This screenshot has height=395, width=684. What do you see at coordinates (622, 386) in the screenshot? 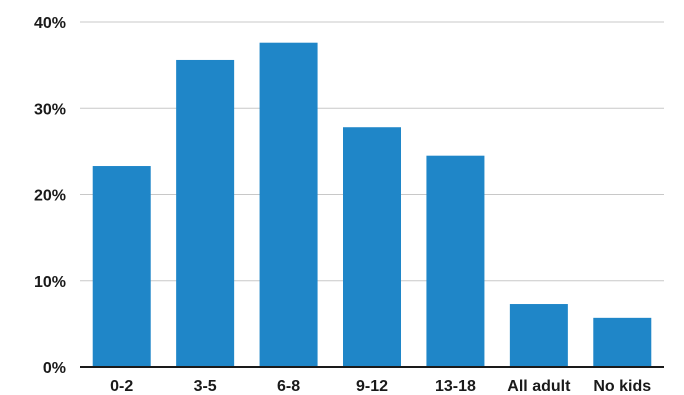
I see `x-tick-label: No kids` at bounding box center [622, 386].